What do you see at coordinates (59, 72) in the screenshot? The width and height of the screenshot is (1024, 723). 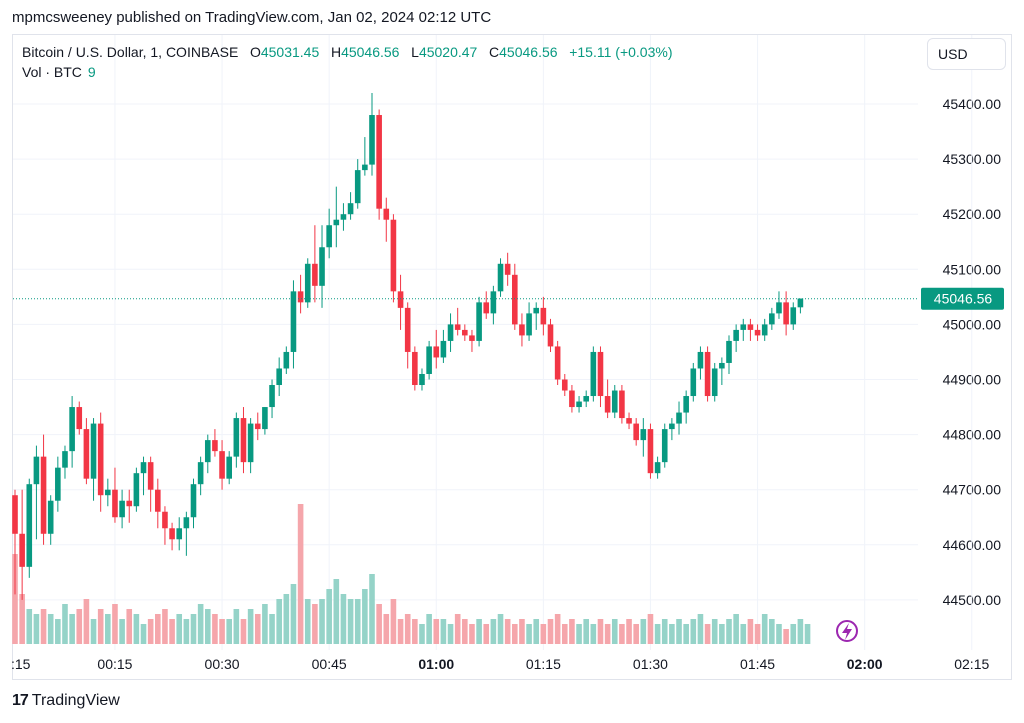 I see `volume-legend: Vol · BTC 9` at bounding box center [59, 72].